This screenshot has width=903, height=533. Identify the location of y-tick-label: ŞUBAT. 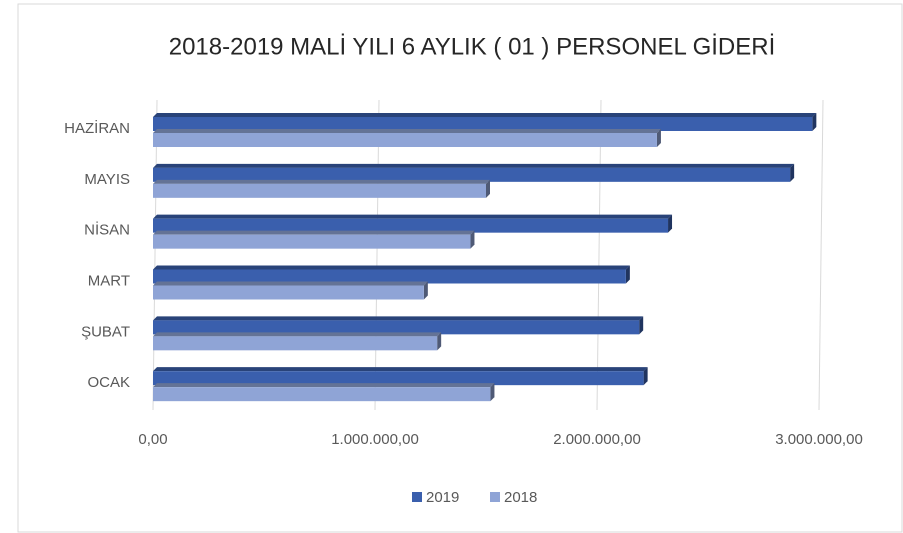
(105, 331).